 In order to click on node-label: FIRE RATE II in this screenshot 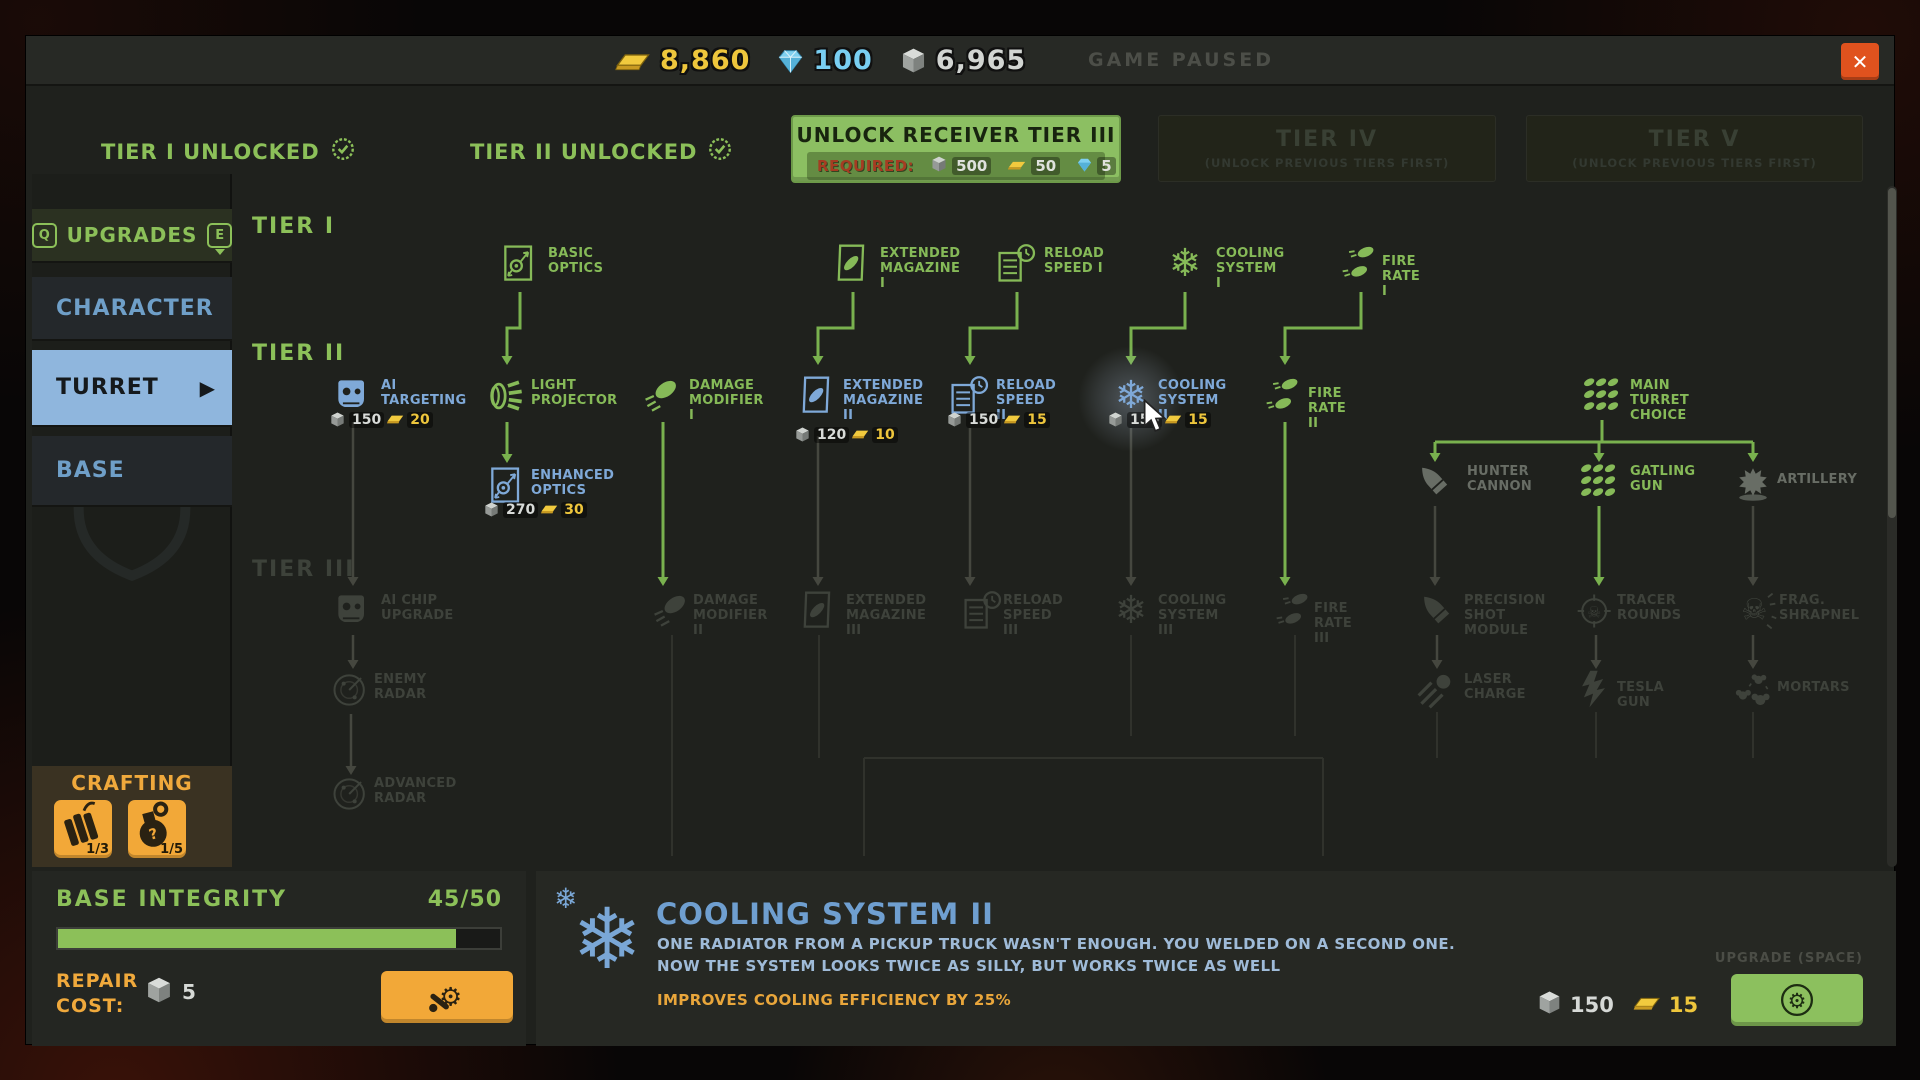, I will do `click(1327, 408)`.